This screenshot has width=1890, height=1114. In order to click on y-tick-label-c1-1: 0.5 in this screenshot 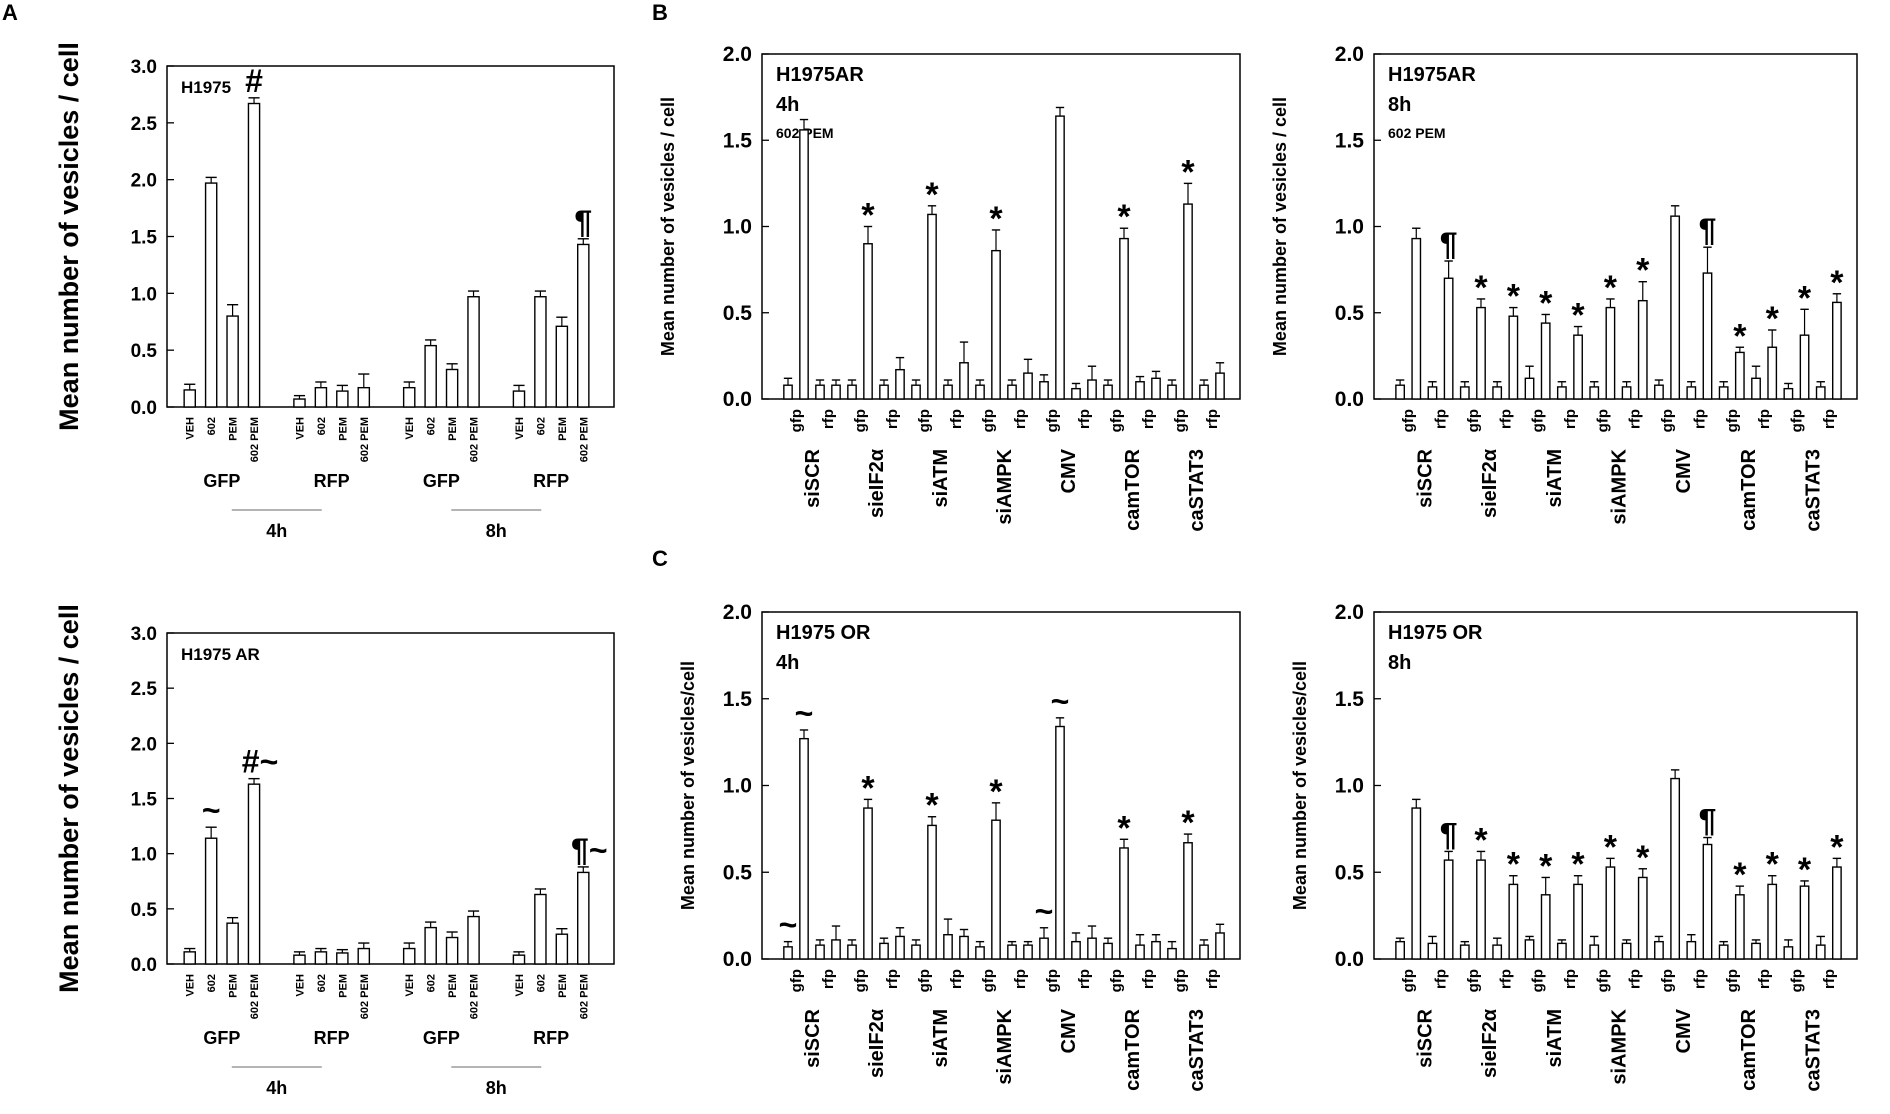, I will do `click(144, 910)`.